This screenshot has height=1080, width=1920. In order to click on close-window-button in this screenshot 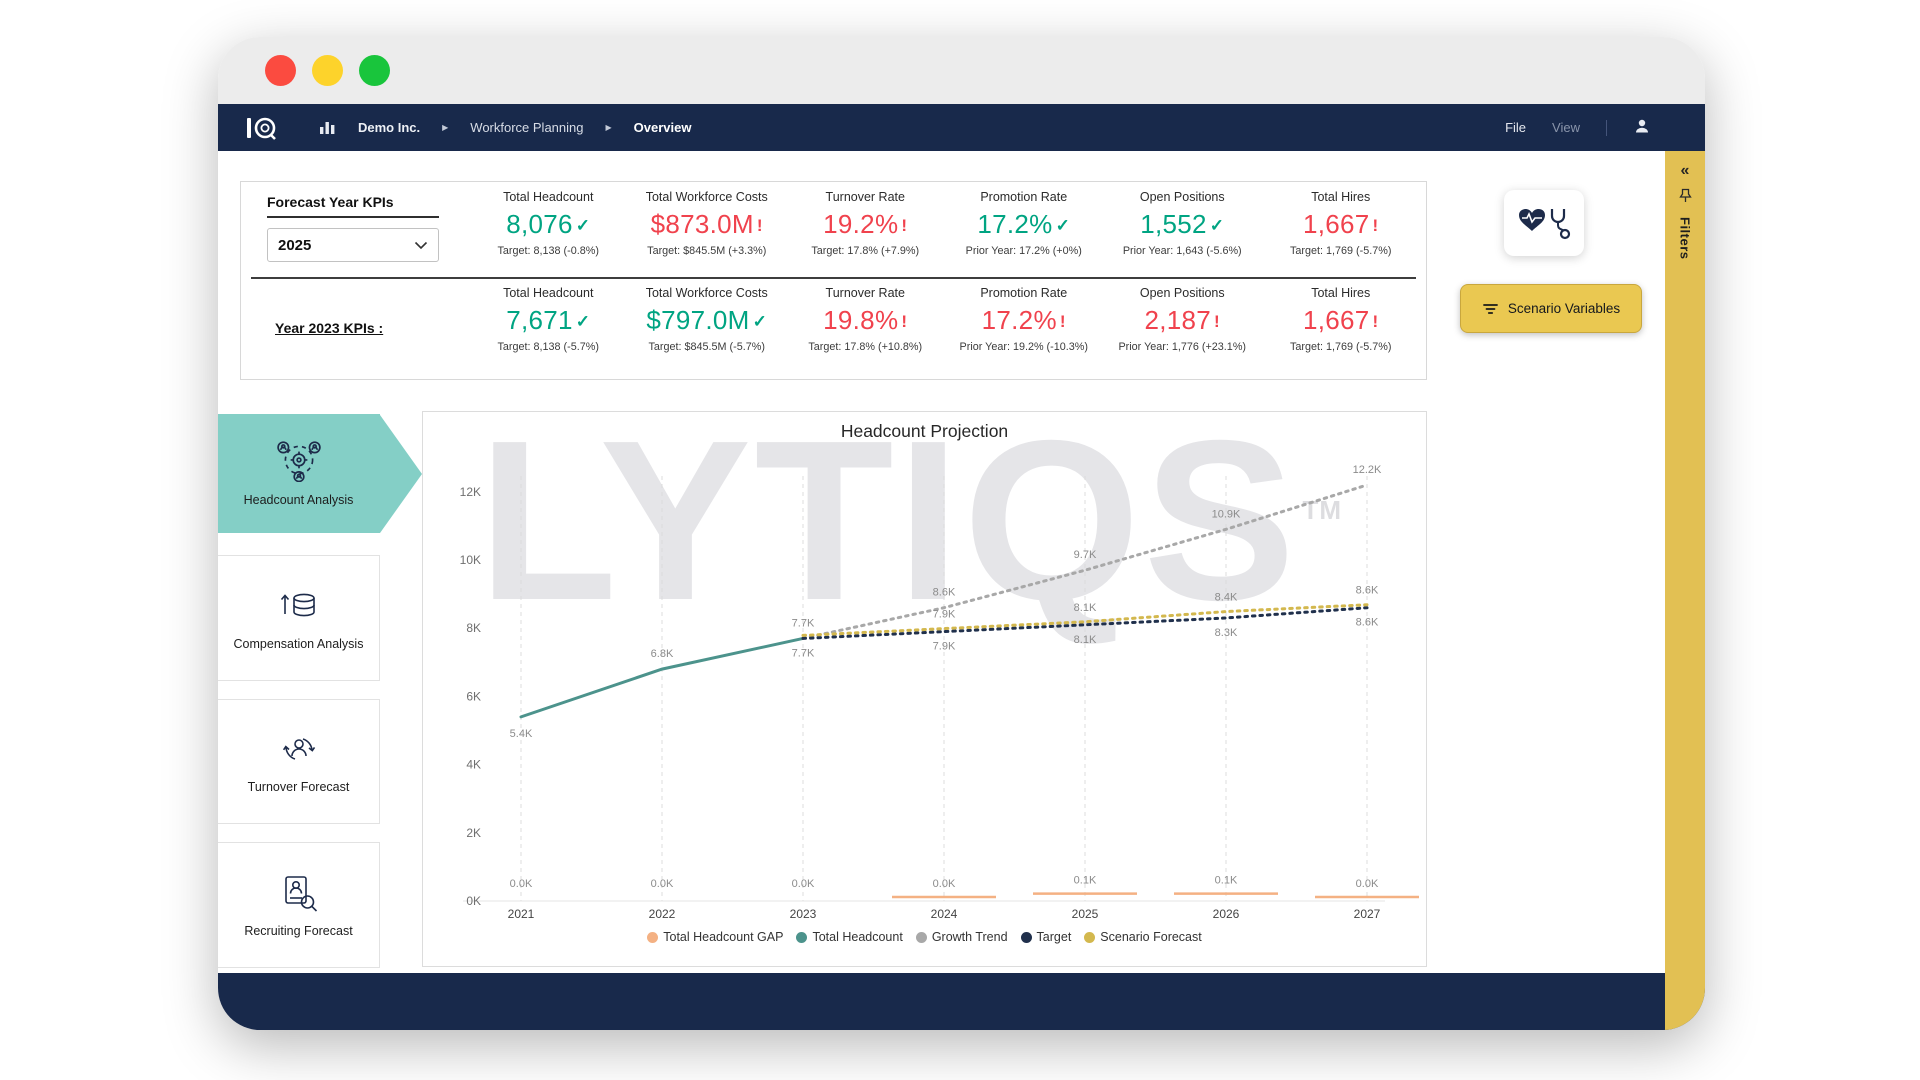, I will do `click(280, 70)`.